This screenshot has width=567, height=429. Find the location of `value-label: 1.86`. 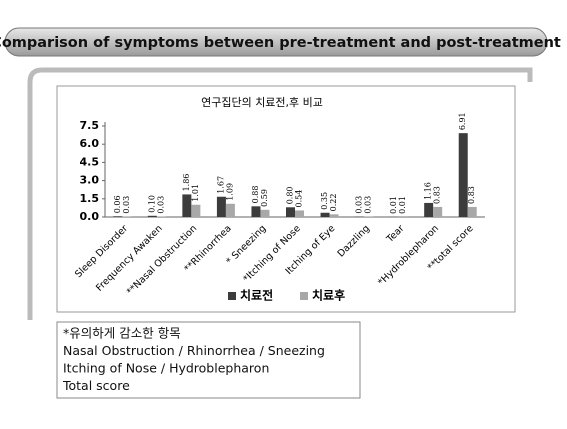

value-label: 1.86 is located at coordinates (186, 183).